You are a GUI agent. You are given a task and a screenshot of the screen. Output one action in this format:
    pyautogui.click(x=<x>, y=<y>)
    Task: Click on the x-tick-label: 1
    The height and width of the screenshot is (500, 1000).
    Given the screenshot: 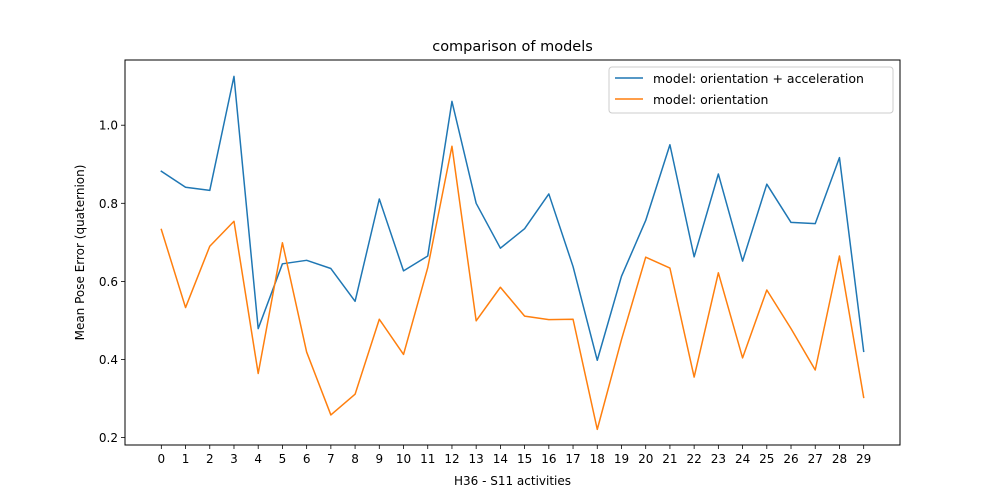 What is the action you would take?
    pyautogui.click(x=186, y=459)
    